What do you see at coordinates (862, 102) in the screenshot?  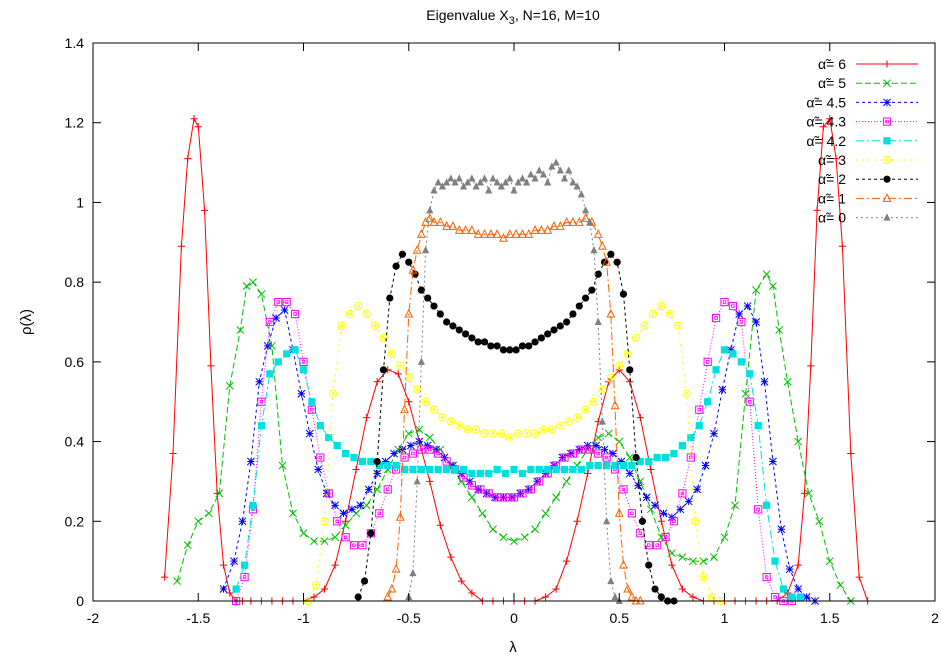 I see `legend-item: α̃= 4.5` at bounding box center [862, 102].